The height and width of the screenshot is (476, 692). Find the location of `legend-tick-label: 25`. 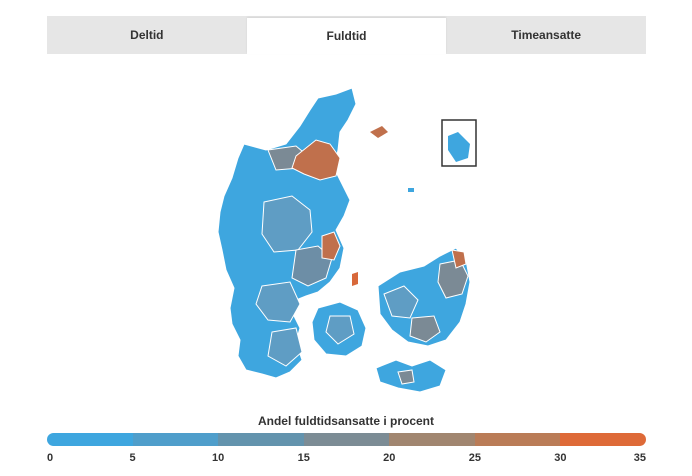

legend-tick-label: 25 is located at coordinates (474, 458).